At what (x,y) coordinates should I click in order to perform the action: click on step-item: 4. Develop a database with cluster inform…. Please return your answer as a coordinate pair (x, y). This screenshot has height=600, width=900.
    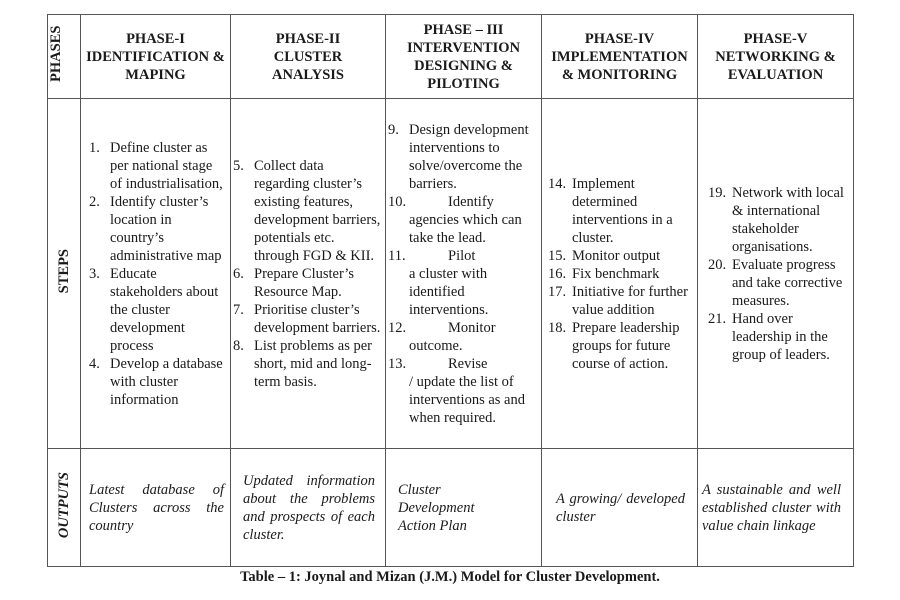
    Looking at the image, I should click on (157, 382).